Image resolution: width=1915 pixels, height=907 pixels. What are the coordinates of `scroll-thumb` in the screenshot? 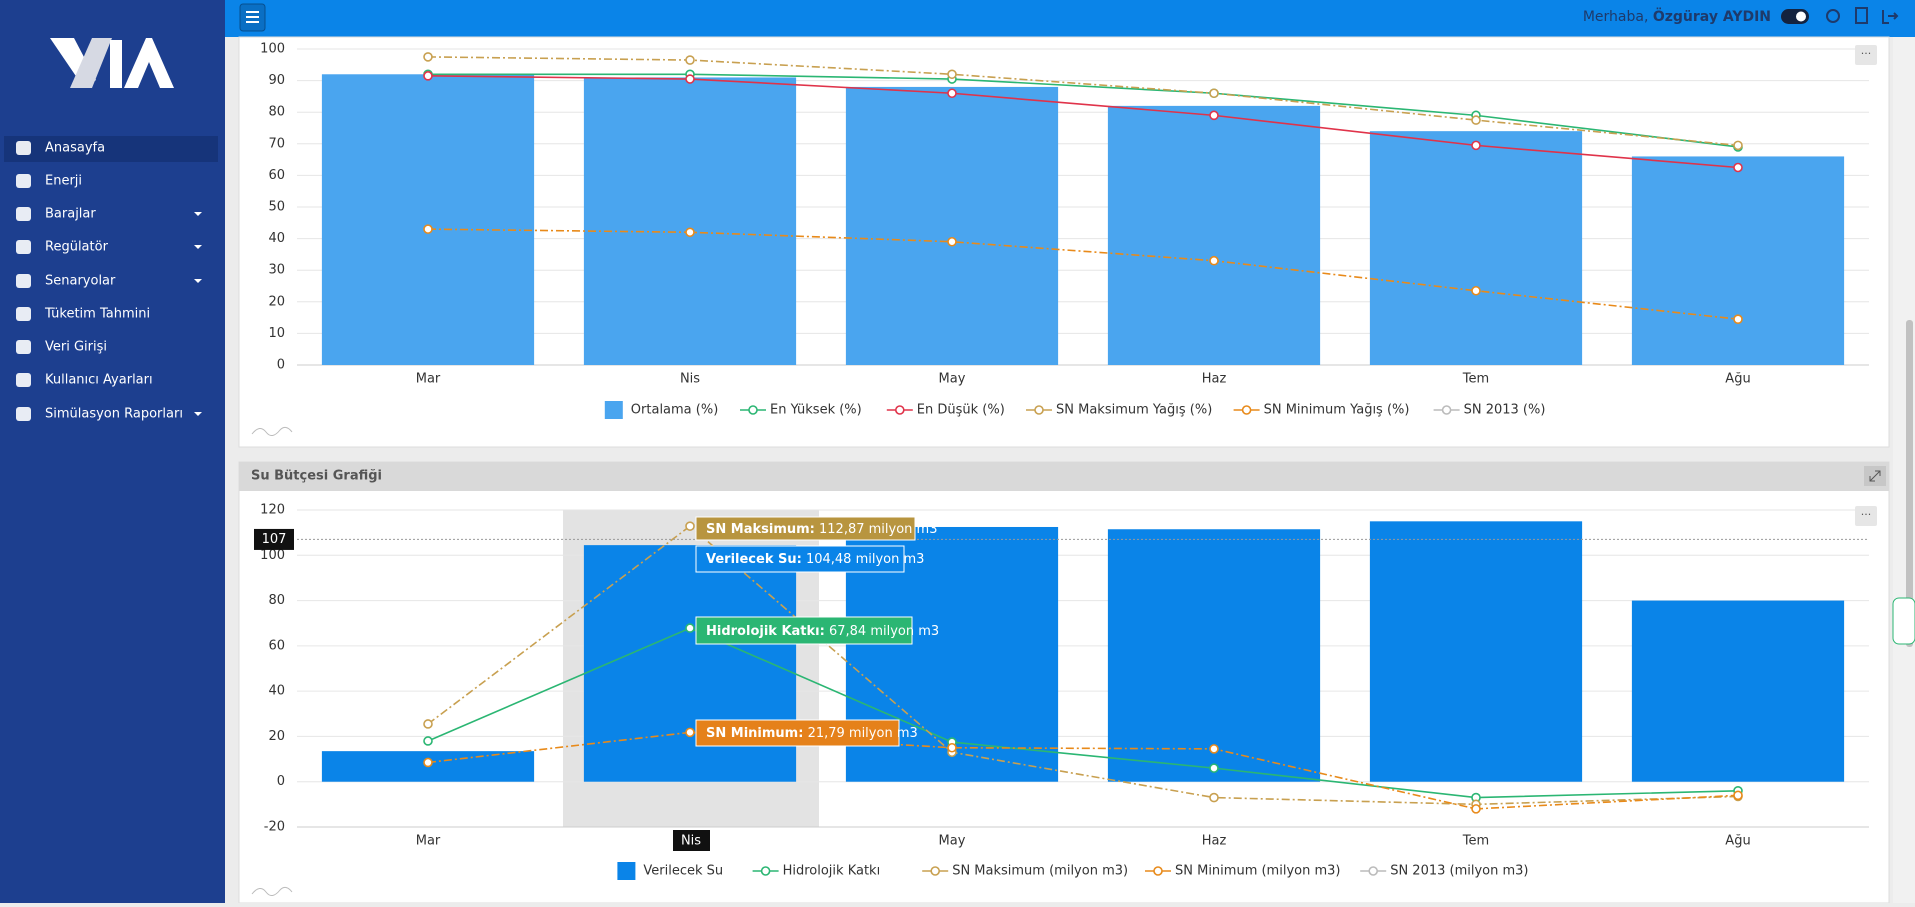 It's located at (1909, 483).